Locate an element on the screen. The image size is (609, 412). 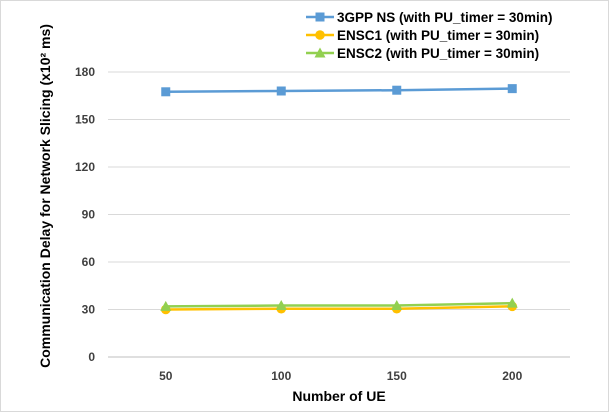
x-axis-ticks: 50 100 150 200 is located at coordinates (341, 376).